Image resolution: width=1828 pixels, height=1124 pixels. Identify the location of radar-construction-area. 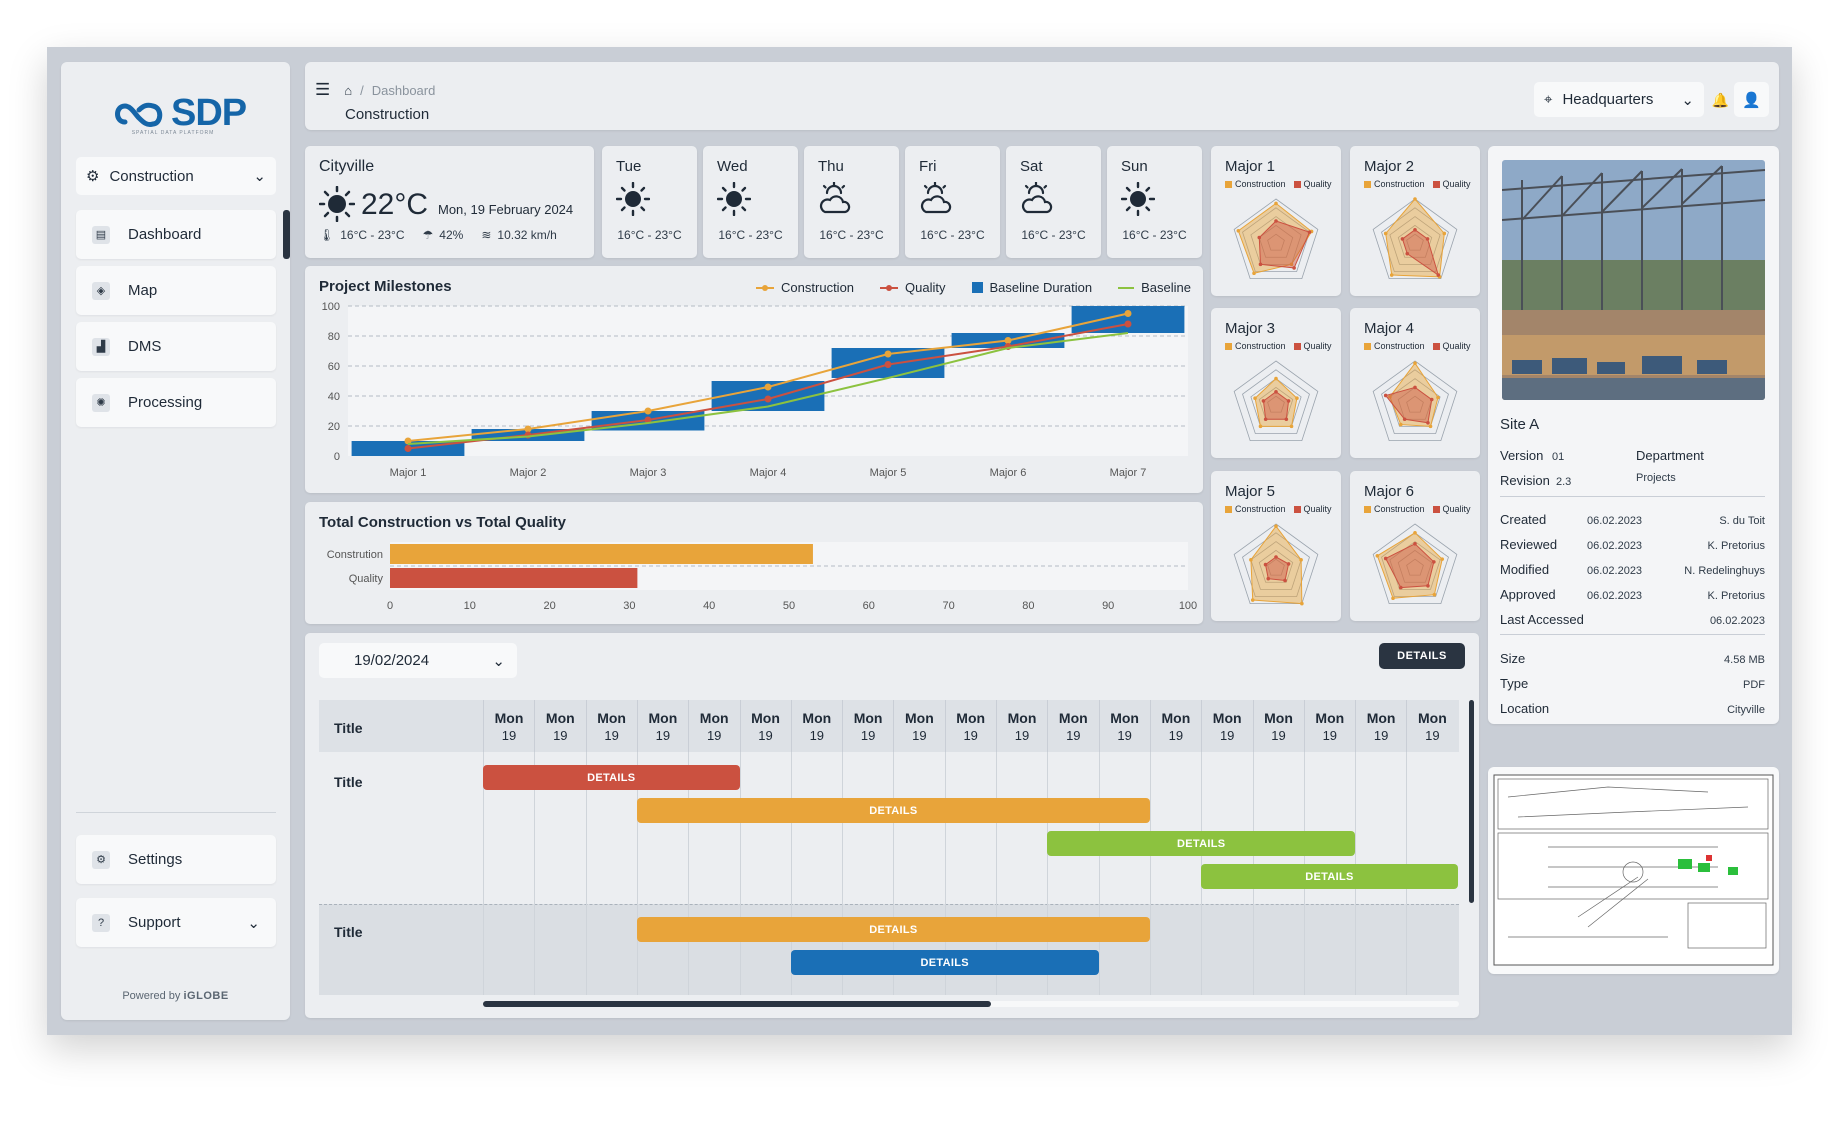
(1415, 238).